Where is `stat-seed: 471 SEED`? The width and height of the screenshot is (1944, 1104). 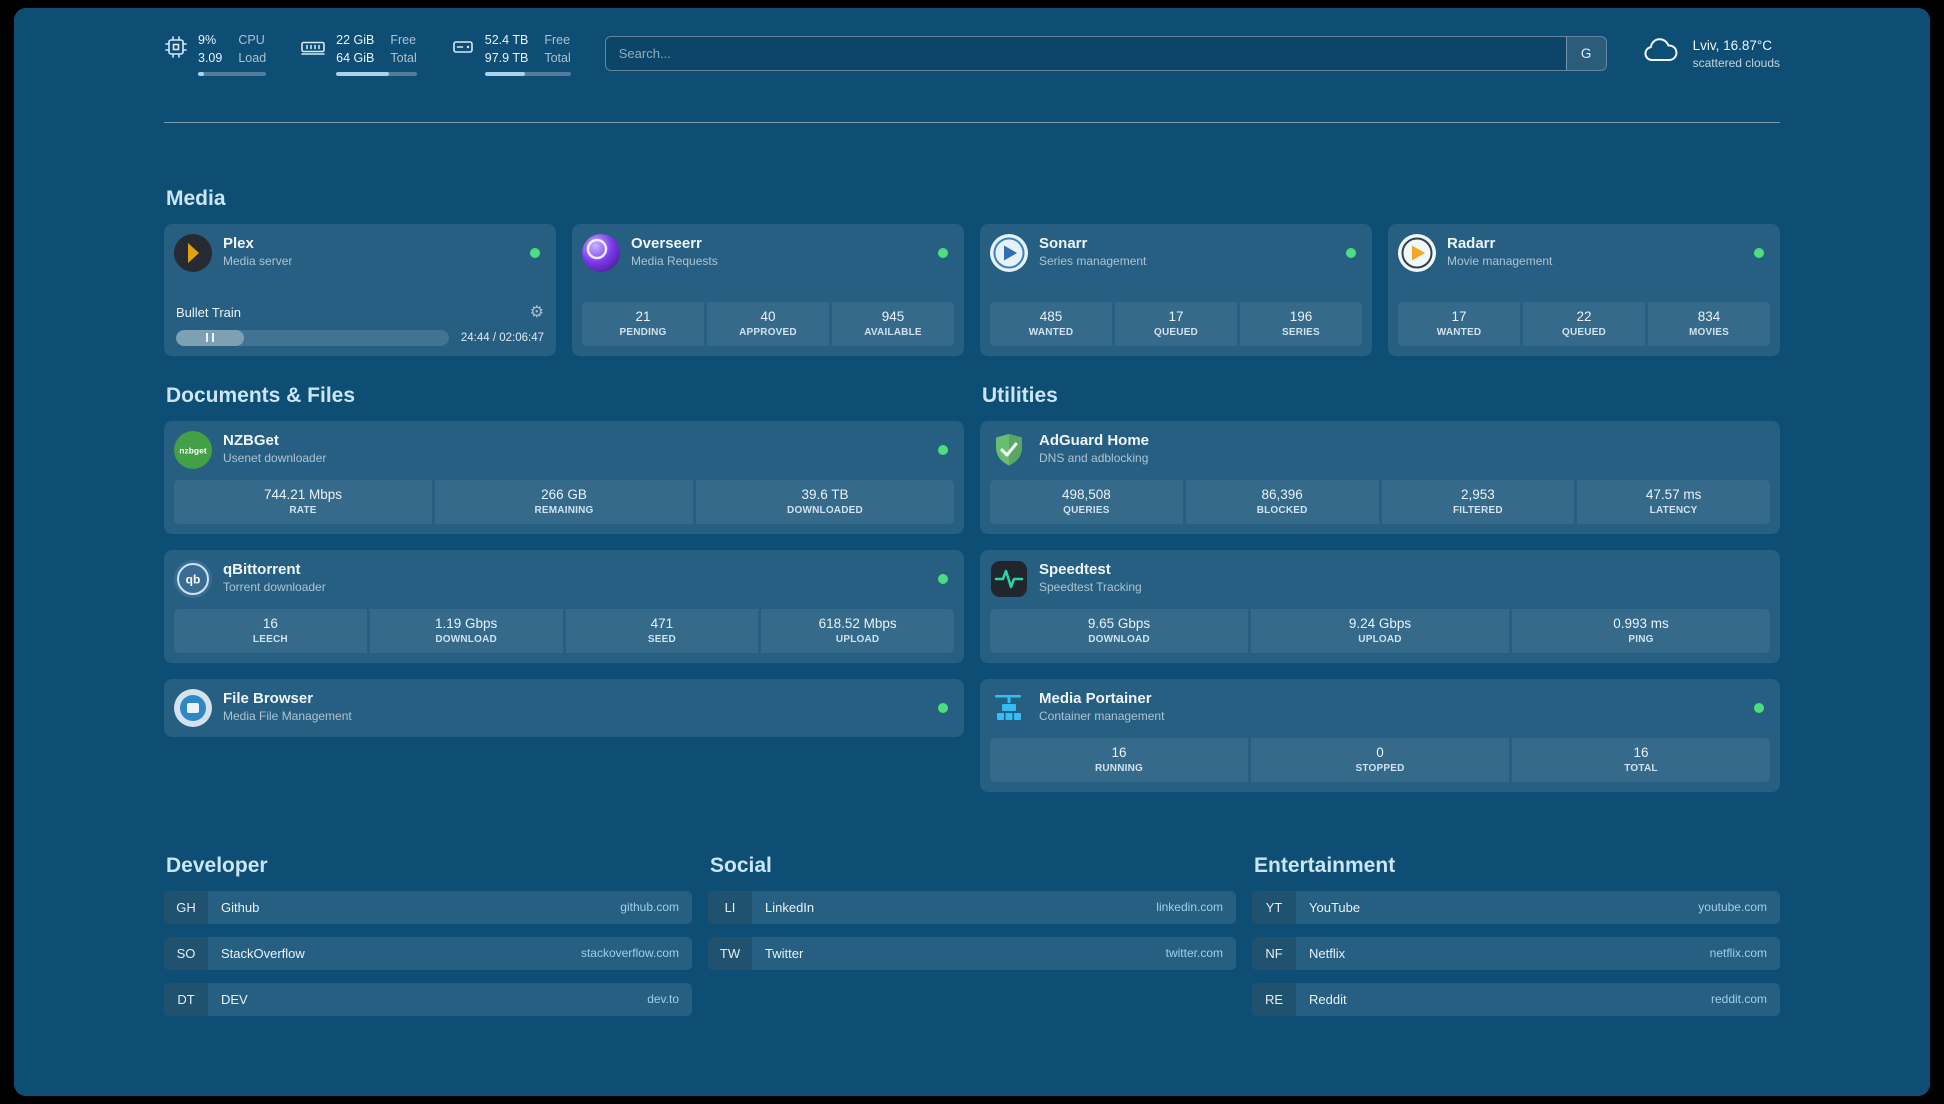 stat-seed: 471 SEED is located at coordinates (662, 630).